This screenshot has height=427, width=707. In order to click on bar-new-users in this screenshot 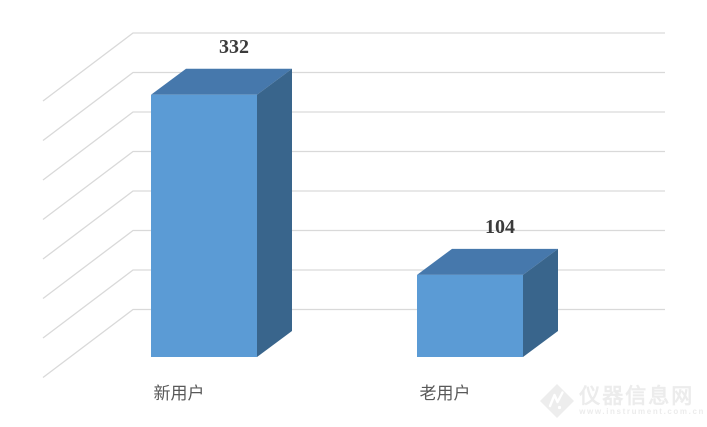, I will do `click(221, 212)`.